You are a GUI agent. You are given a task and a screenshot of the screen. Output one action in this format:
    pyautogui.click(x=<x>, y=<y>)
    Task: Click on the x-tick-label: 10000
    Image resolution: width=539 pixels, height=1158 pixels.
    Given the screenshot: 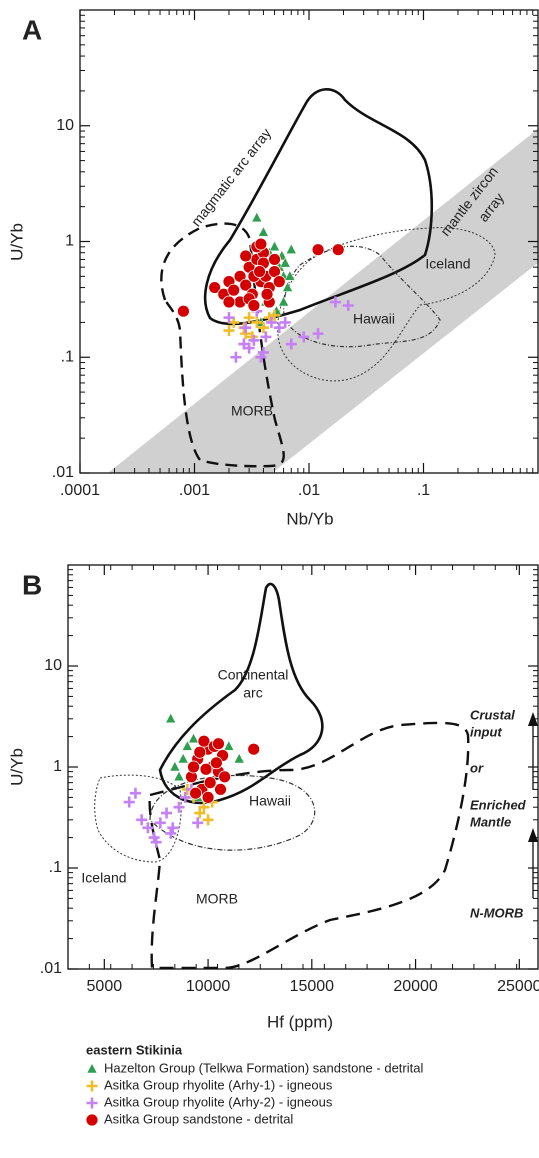 What is the action you would take?
    pyautogui.click(x=208, y=986)
    